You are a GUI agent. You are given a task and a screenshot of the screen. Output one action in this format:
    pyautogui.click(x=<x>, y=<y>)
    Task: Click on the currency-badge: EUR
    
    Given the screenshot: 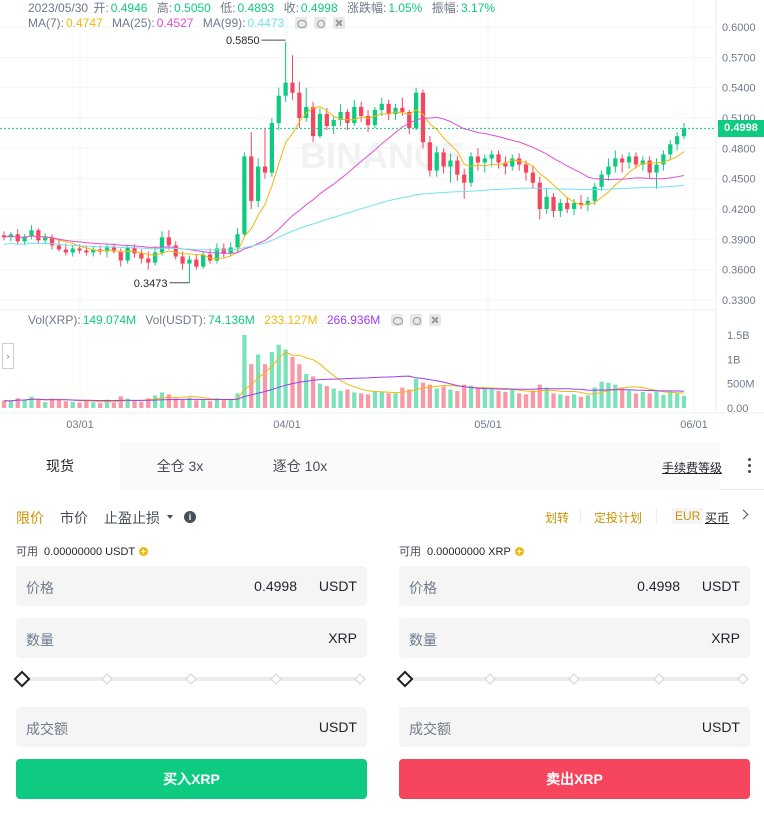 What is the action you would take?
    pyautogui.click(x=688, y=516)
    